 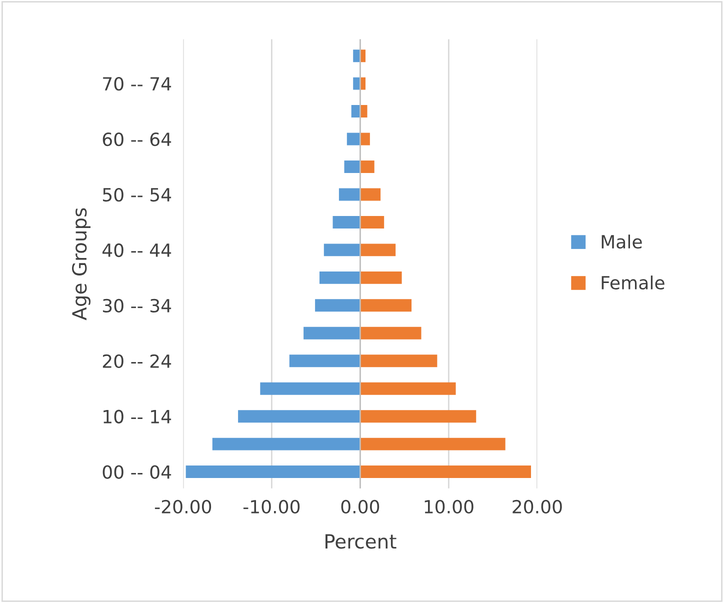 What do you see at coordinates (183, 507) in the screenshot?
I see `x-tick-label: -20.00` at bounding box center [183, 507].